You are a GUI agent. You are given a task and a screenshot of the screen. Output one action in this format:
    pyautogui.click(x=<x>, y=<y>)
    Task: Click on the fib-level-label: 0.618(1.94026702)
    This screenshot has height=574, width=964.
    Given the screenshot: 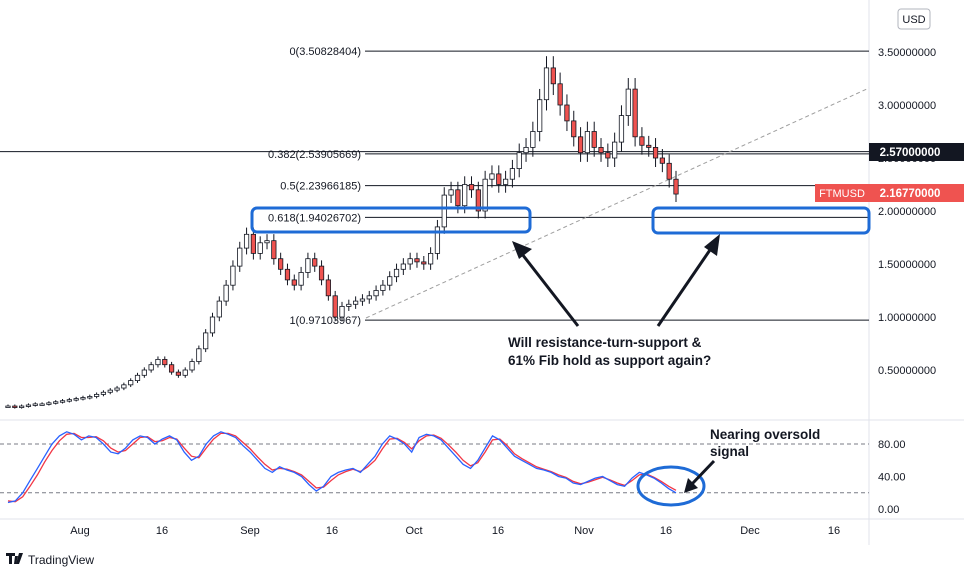 What is the action you would take?
    pyautogui.click(x=314, y=218)
    